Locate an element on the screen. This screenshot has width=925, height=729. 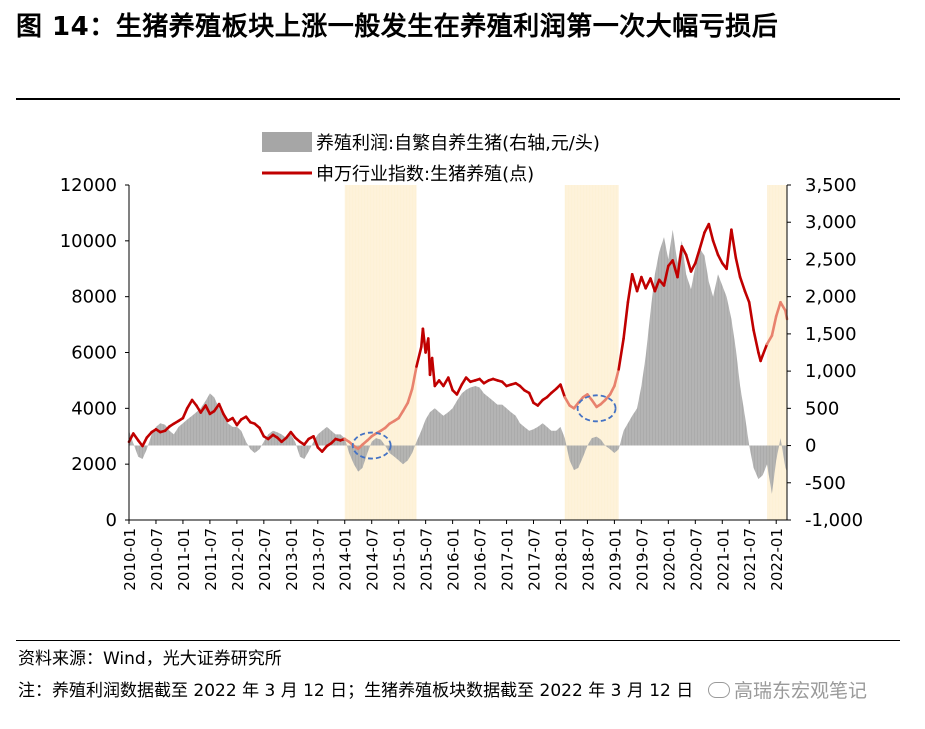
right-tick-label: 2,000 is located at coordinates (831, 297).